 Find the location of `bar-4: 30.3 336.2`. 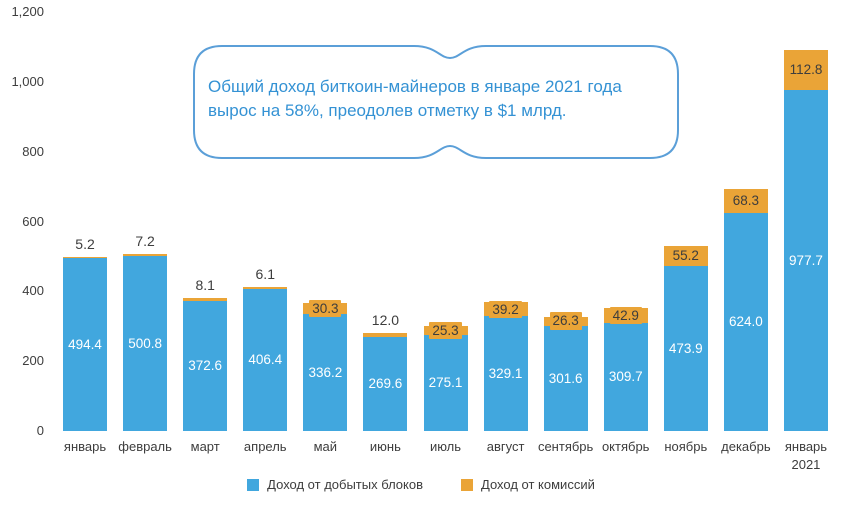

bar-4: 30.3 336.2 is located at coordinates (325, 365).